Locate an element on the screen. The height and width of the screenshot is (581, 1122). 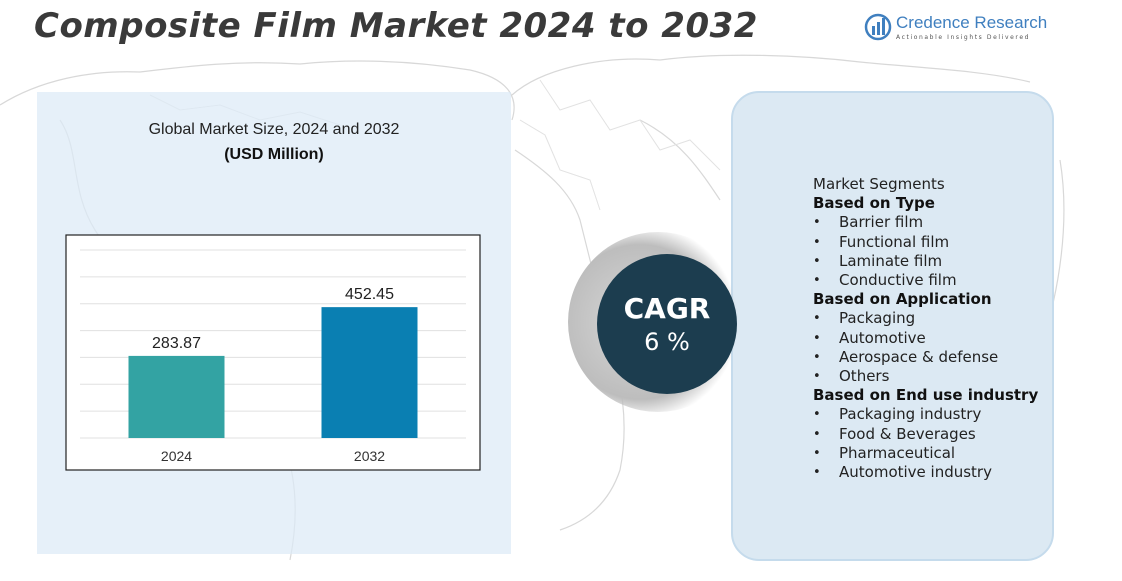
segment-item: Automotive is located at coordinates (925, 338).